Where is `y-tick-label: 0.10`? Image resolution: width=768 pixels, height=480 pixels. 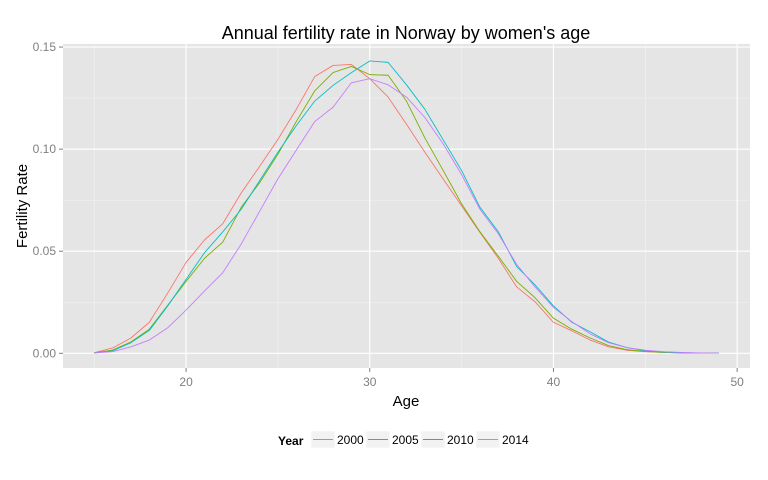 y-tick-label: 0.10 is located at coordinates (45, 149).